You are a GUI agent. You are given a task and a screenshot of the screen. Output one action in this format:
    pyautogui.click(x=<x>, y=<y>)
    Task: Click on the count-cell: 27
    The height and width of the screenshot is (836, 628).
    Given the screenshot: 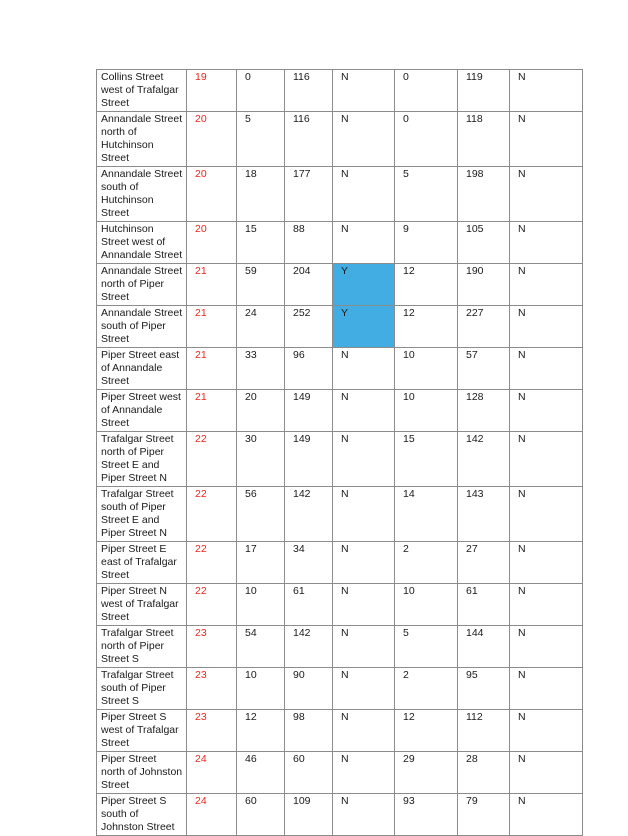 What is the action you would take?
    pyautogui.click(x=483, y=562)
    